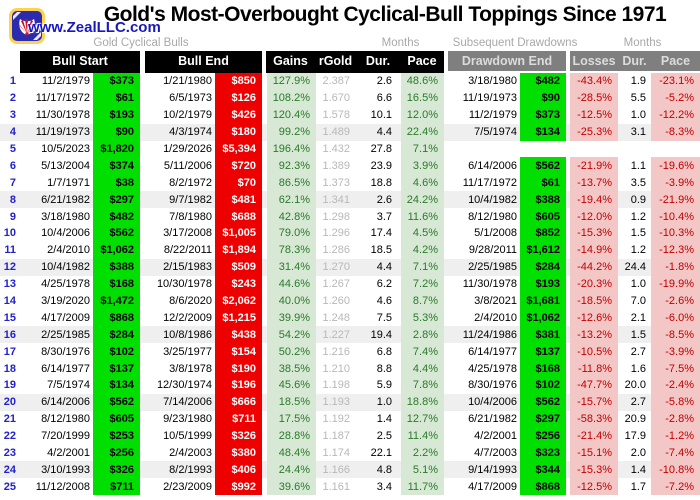 The height and width of the screenshot is (500, 700). What do you see at coordinates (675, 369) in the screenshot?
I see `cell-loss-pace: -7.5%` at bounding box center [675, 369].